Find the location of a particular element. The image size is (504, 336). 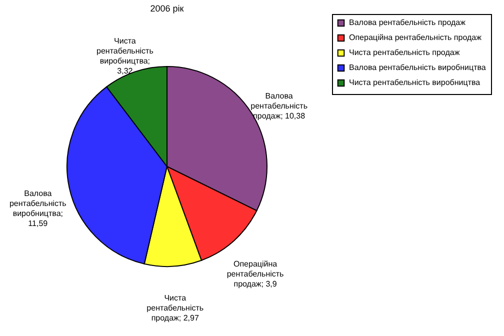

text: Валова рентабельність виробництва; is located at coordinates (37, 203).